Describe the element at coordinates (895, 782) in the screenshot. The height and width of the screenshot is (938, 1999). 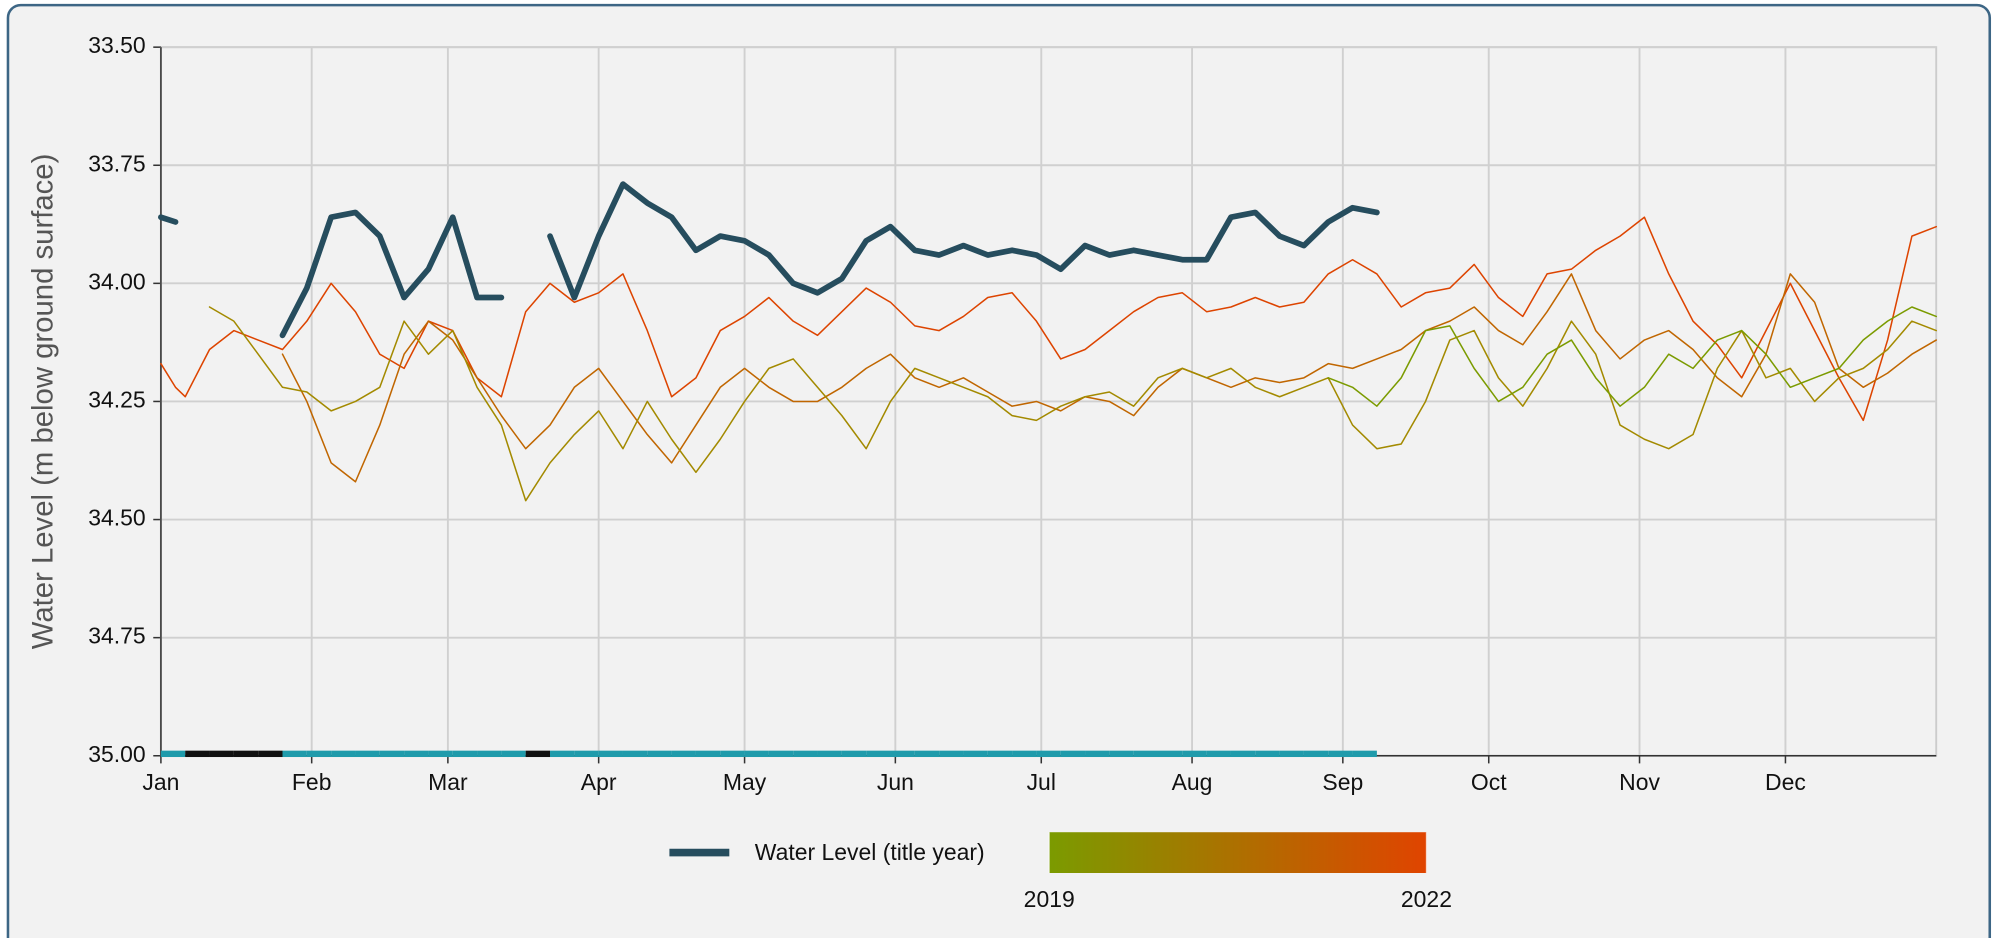
I see `x-tick-label: Jun` at that location.